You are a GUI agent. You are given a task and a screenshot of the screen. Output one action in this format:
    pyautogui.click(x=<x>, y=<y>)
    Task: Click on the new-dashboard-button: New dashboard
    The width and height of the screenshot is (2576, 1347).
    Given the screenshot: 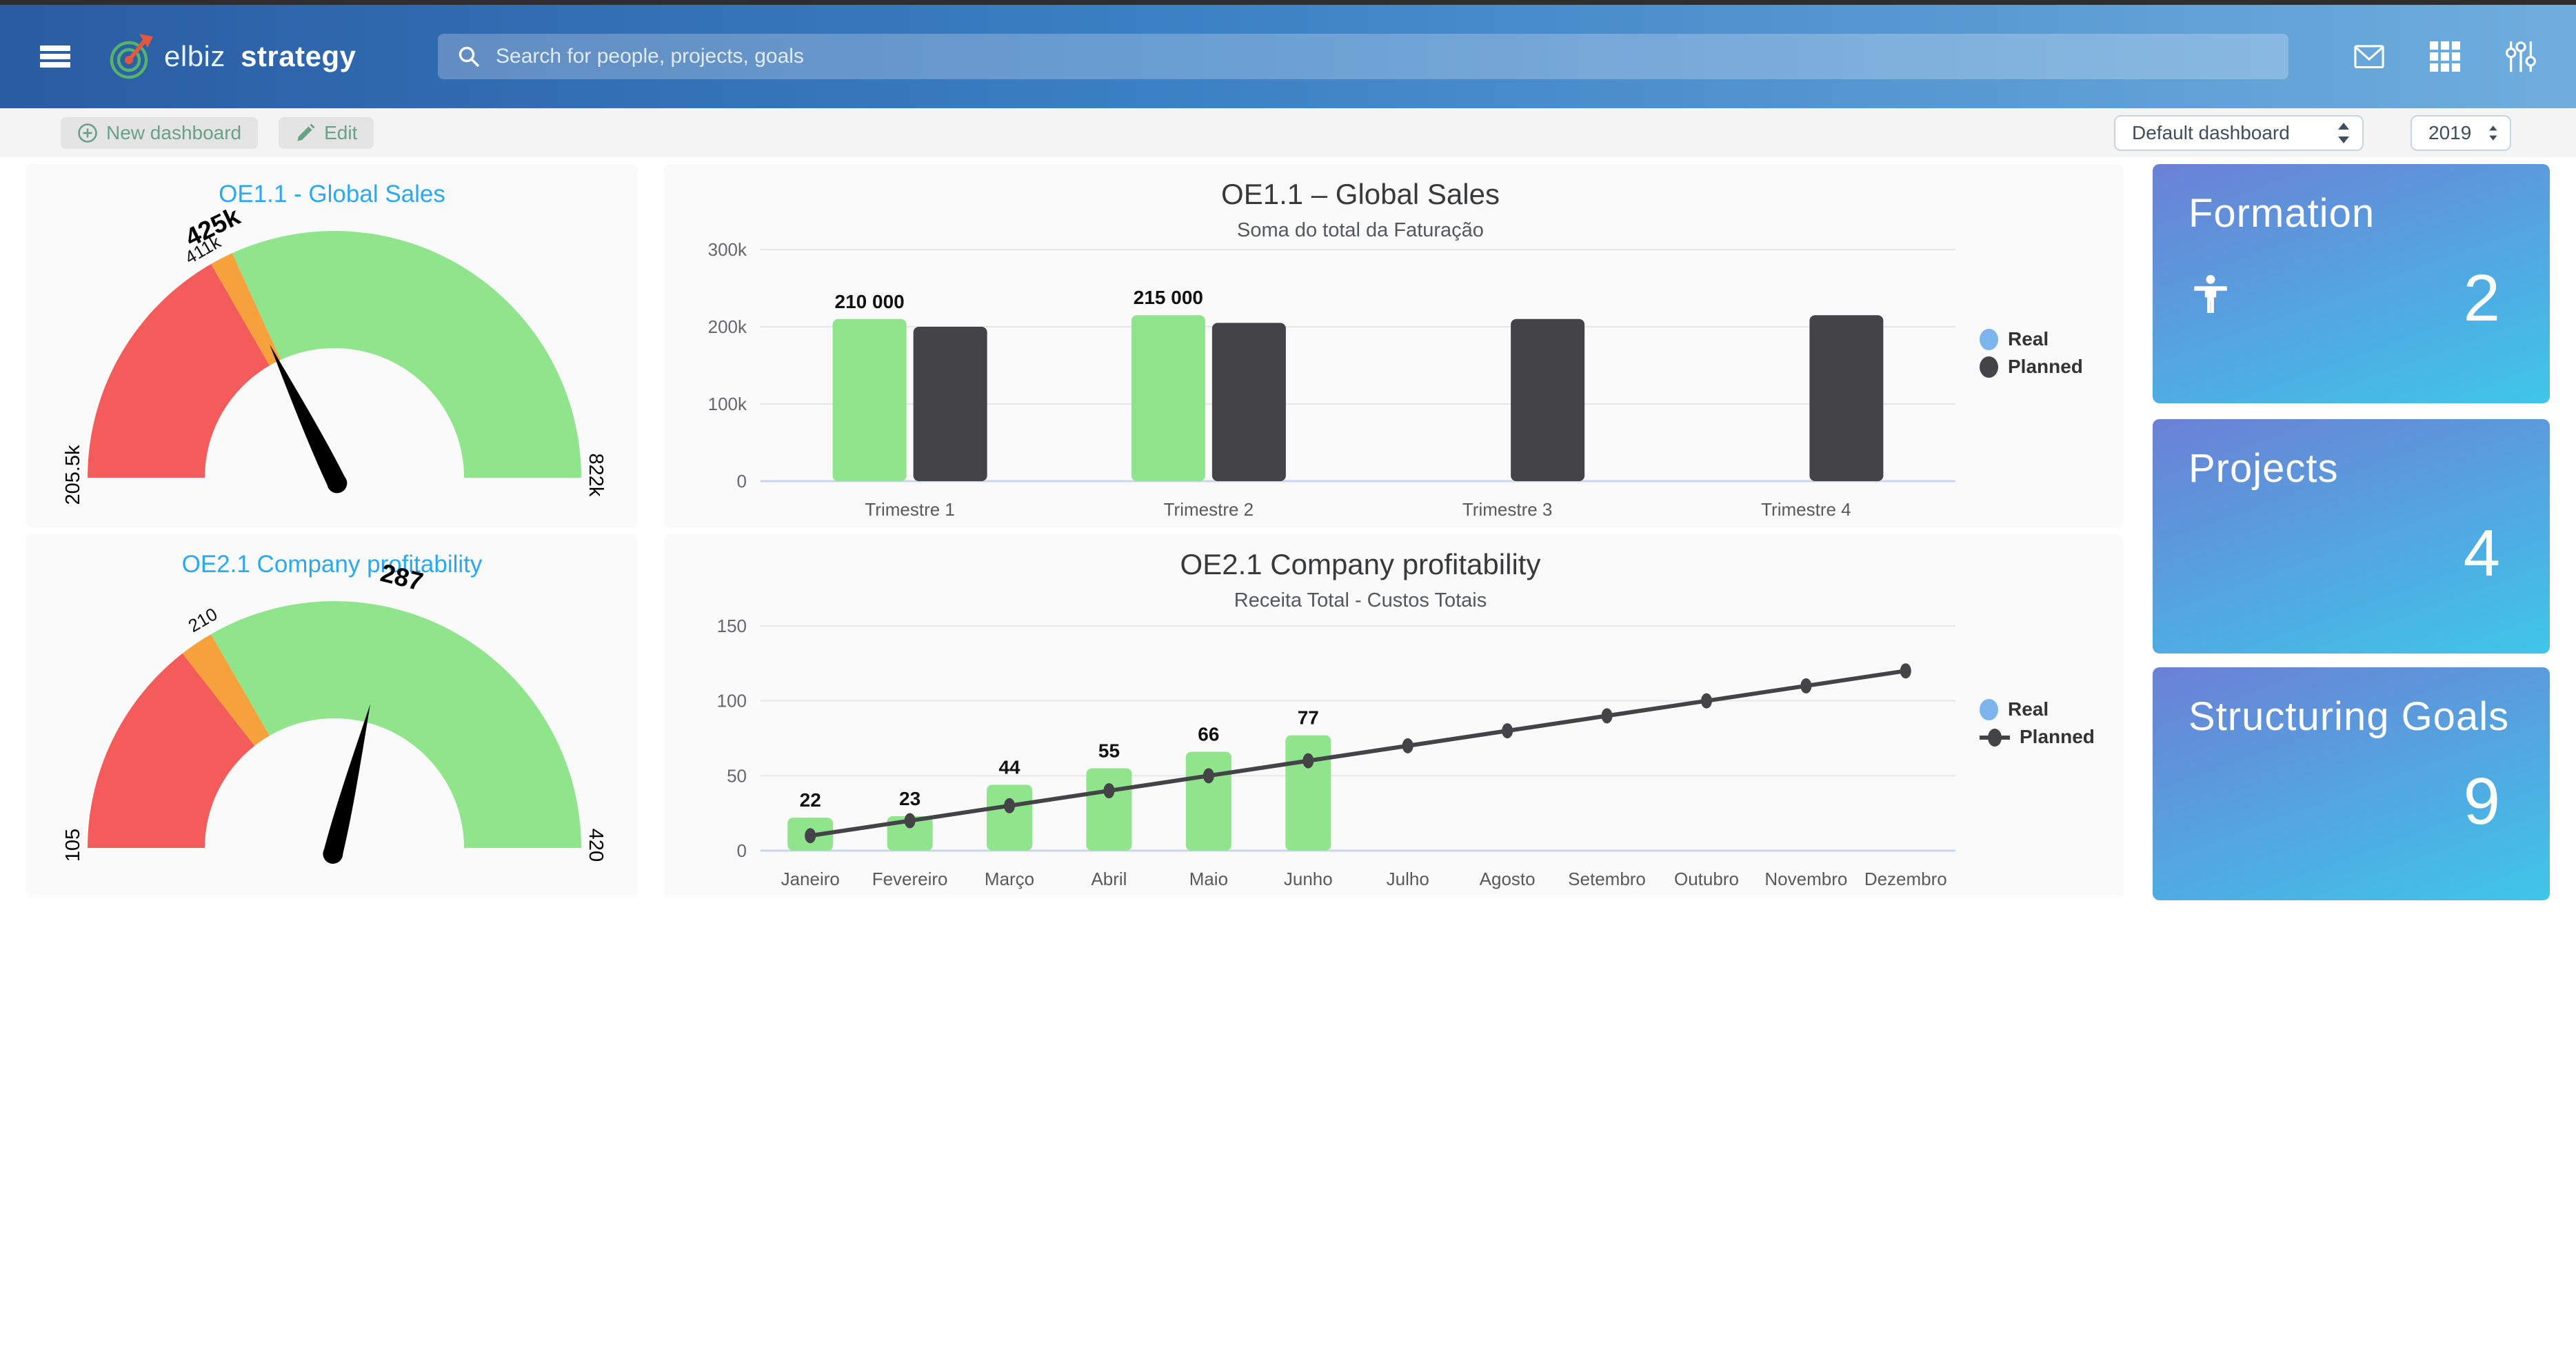 What is the action you would take?
    pyautogui.click(x=160, y=133)
    